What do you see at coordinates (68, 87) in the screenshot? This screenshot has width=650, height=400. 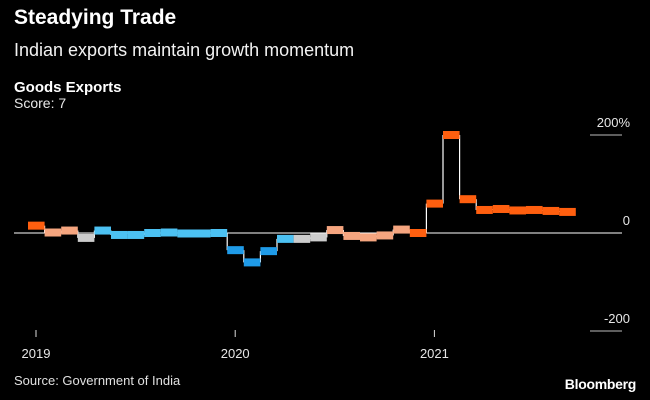 I see `series-label: Goods Exports` at bounding box center [68, 87].